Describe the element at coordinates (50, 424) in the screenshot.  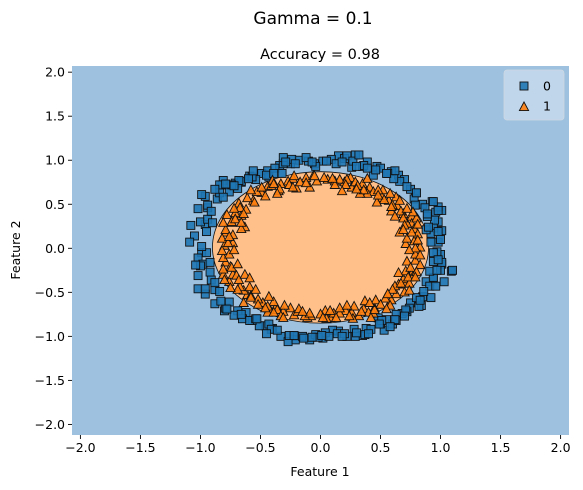
I see `y-tick-label: −2.0` at that location.